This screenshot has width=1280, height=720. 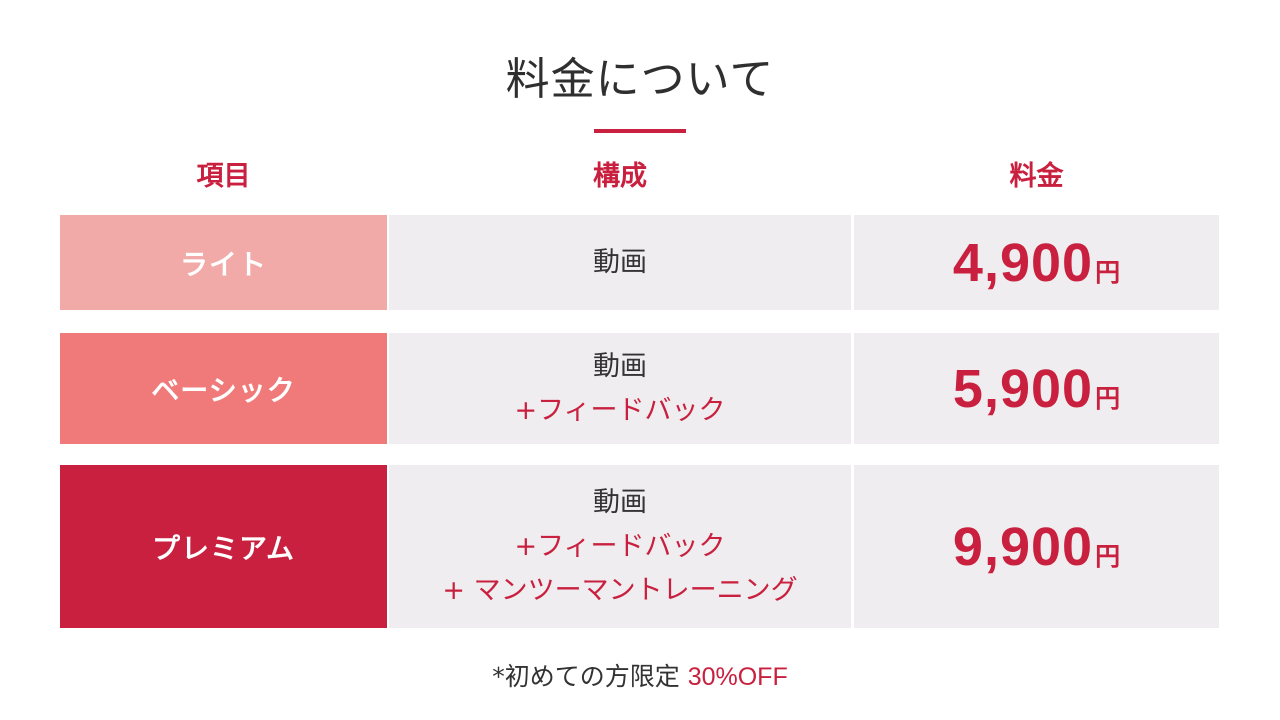 I want to click on column-header-item: 項目, so click(x=223, y=176).